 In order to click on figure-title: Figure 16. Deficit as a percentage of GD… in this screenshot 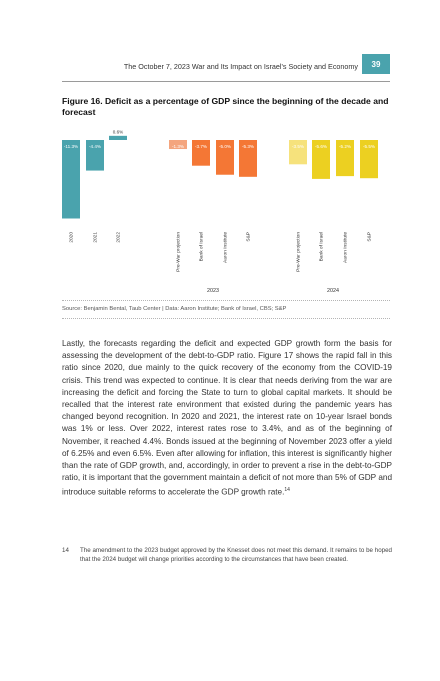, I will do `click(225, 106)`.